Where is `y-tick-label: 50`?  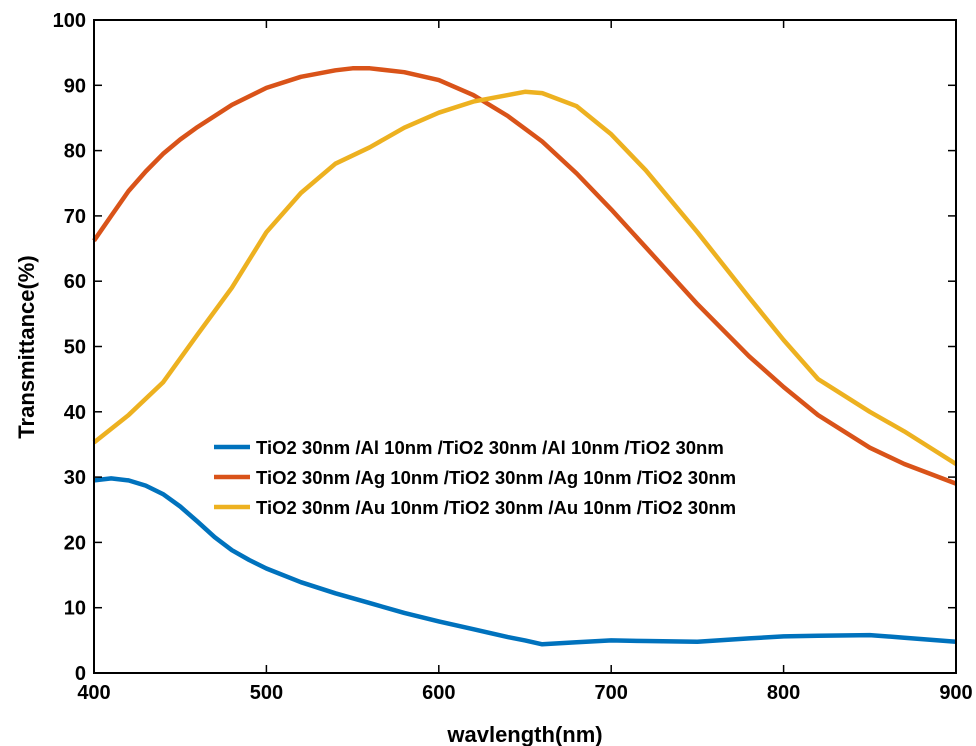 y-tick-label: 50 is located at coordinates (75, 348).